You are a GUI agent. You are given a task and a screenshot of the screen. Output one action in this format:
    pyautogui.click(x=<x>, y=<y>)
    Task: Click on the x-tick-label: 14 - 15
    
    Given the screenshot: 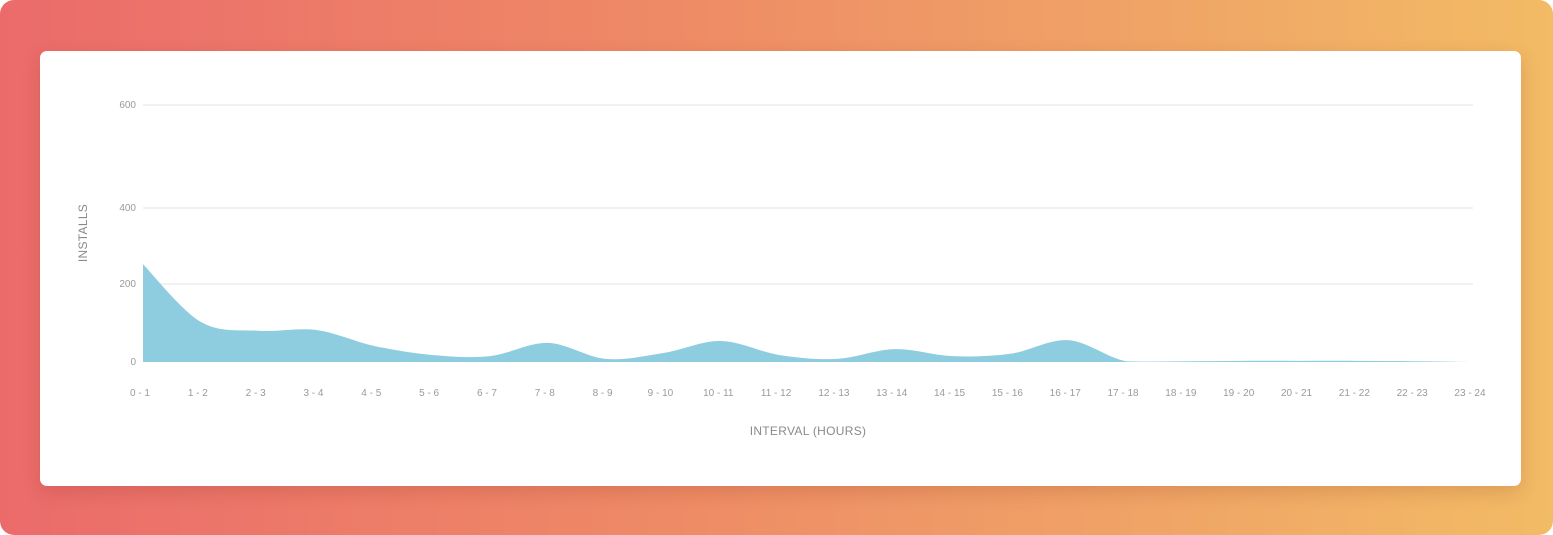 What is the action you would take?
    pyautogui.click(x=950, y=393)
    